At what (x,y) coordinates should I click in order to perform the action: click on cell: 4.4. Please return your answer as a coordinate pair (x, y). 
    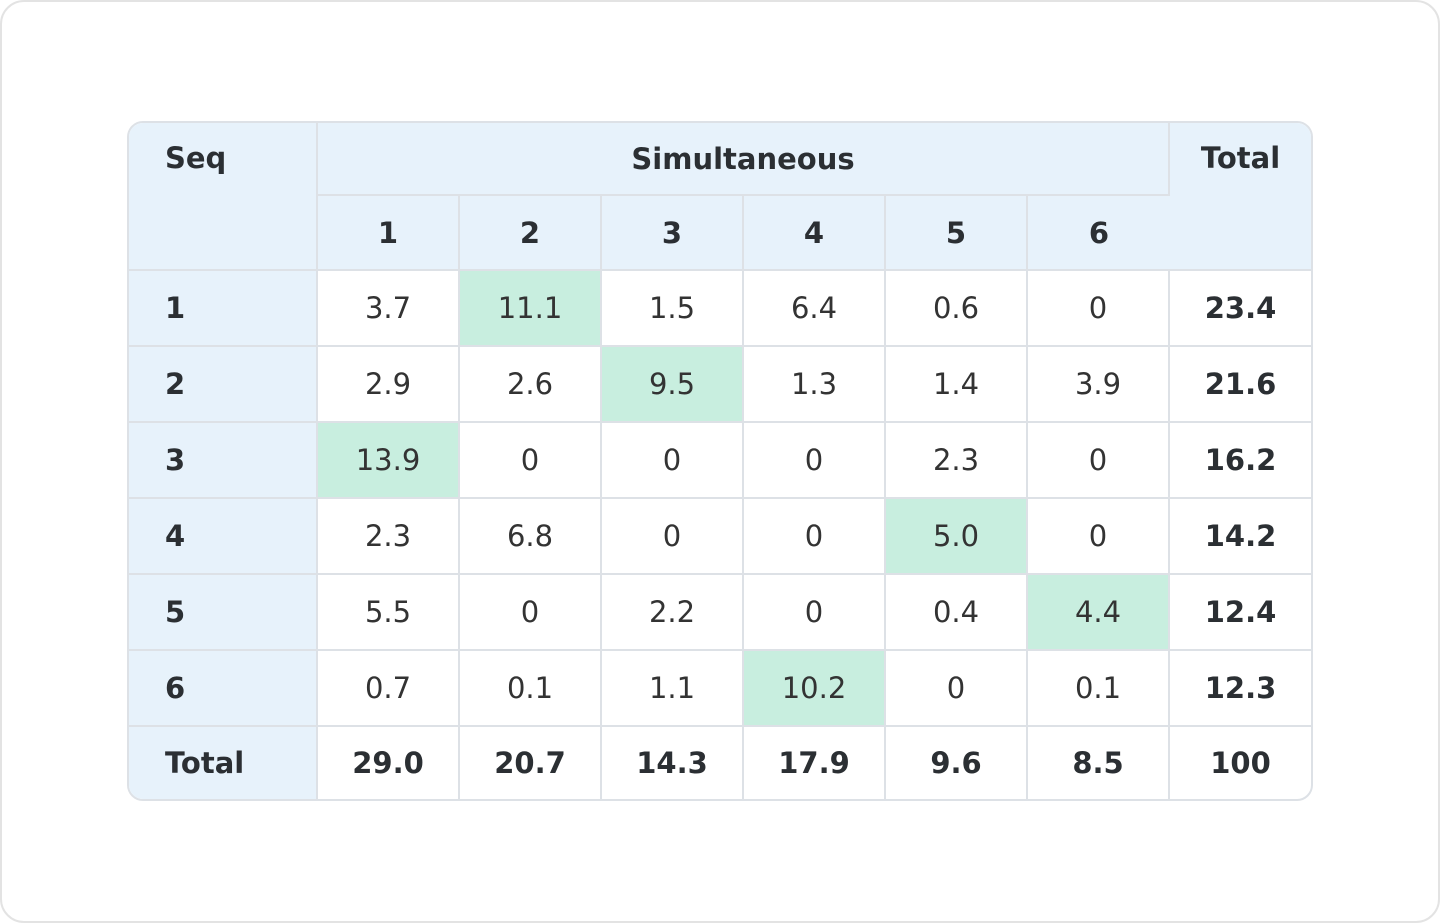
    Looking at the image, I should click on (1099, 613).